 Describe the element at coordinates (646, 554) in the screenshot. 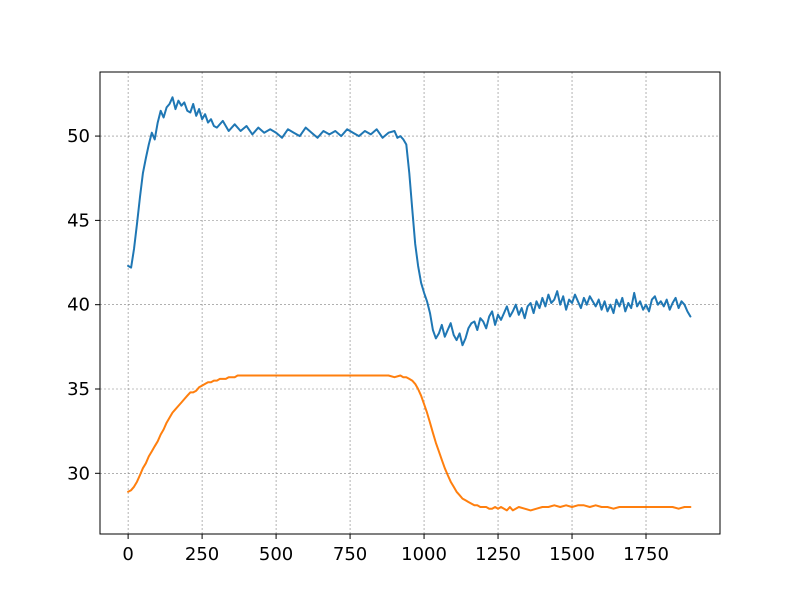

I see `x-tick-label: 1750` at that location.